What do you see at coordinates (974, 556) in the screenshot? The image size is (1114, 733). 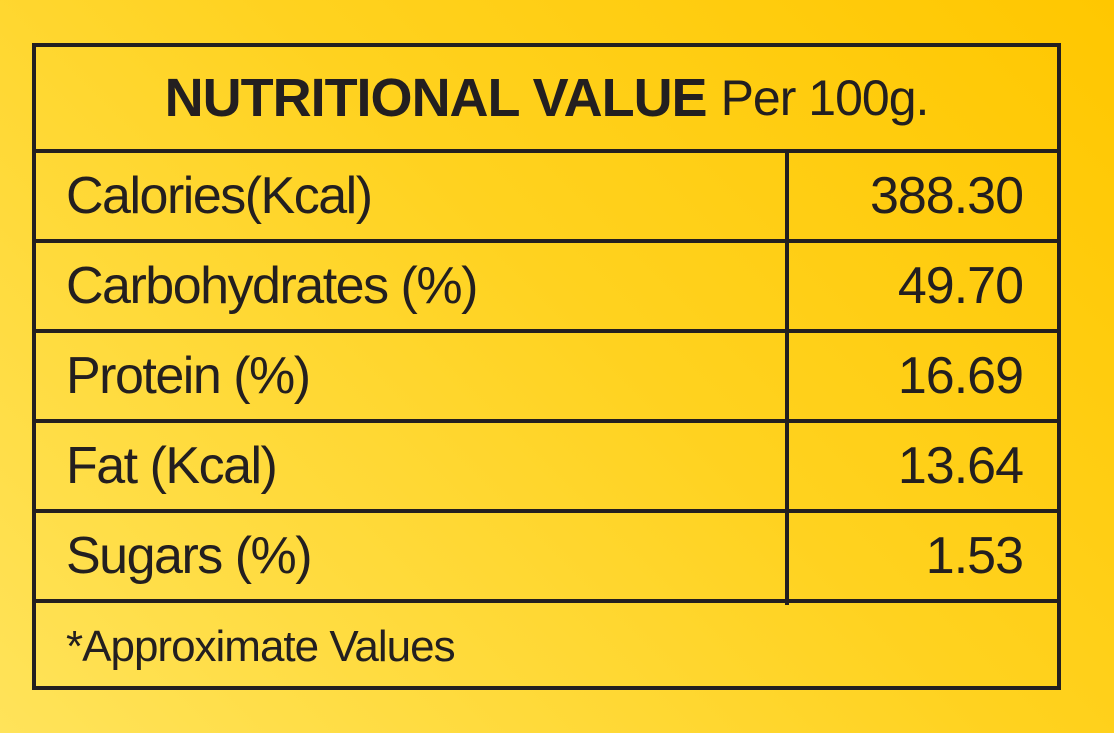 I see `row-value: 1.53` at bounding box center [974, 556].